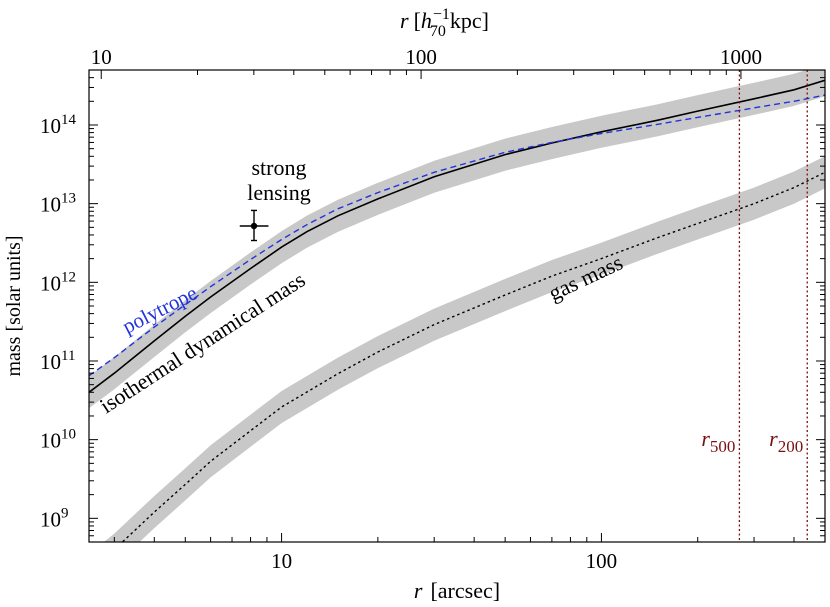 The width and height of the screenshot is (830, 607). Describe the element at coordinates (58, 282) in the screenshot. I see `y-tick-label: 1012` at that location.